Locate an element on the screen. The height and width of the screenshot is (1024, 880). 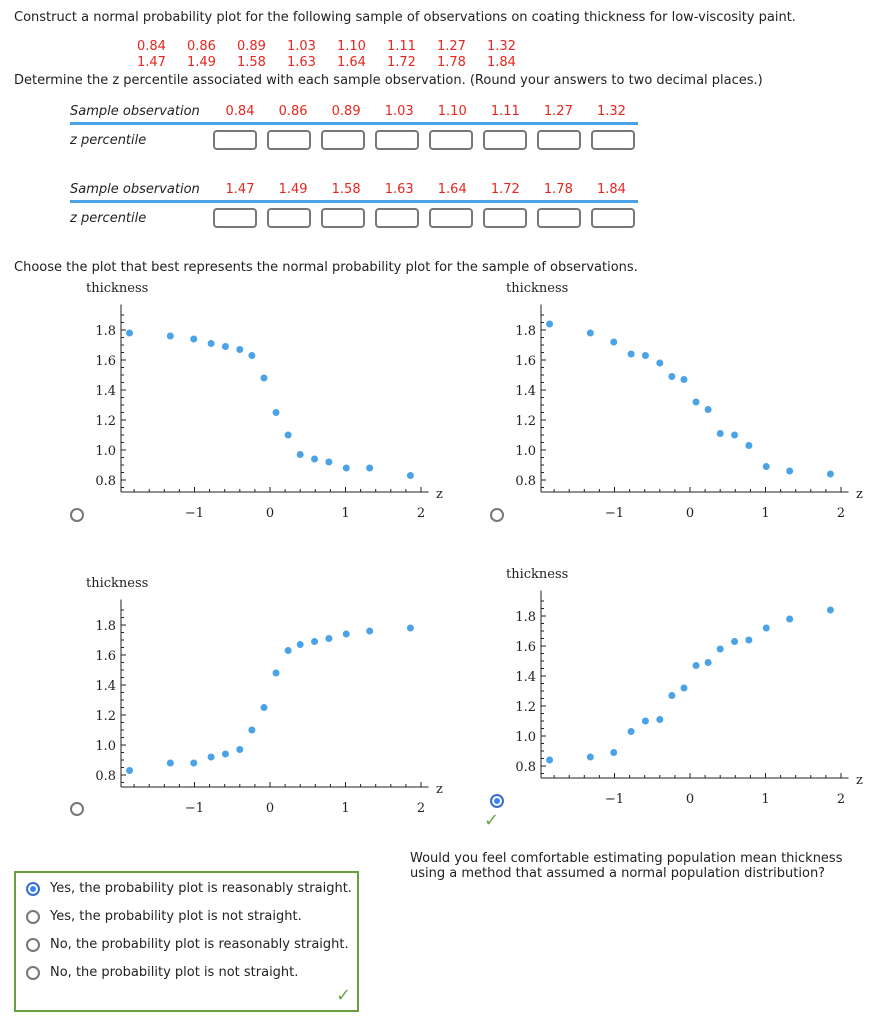
sample-value: 1.84 is located at coordinates (501, 62).